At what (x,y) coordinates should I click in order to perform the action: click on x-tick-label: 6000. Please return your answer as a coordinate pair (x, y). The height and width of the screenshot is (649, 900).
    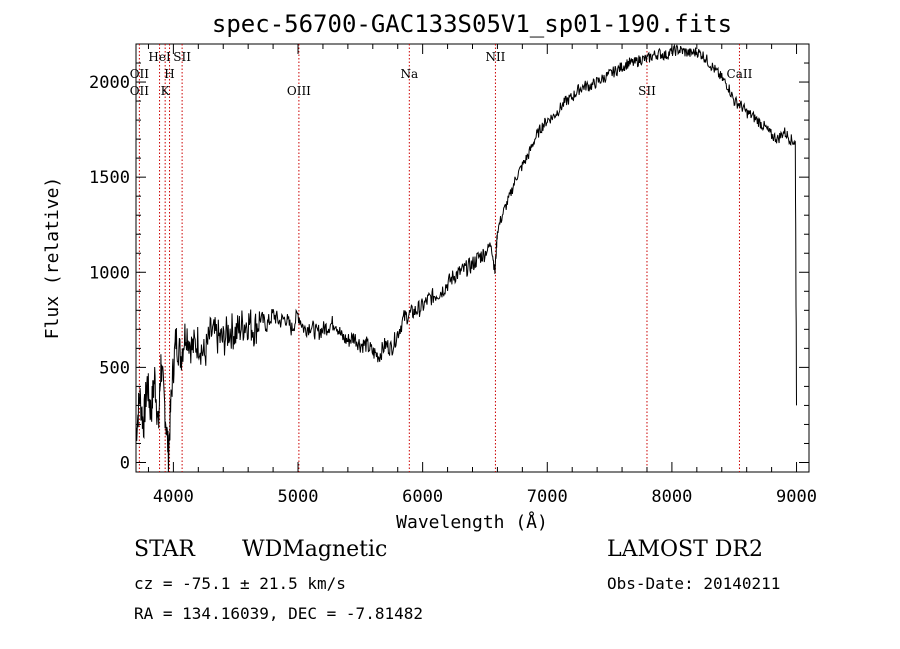
    Looking at the image, I should click on (422, 497).